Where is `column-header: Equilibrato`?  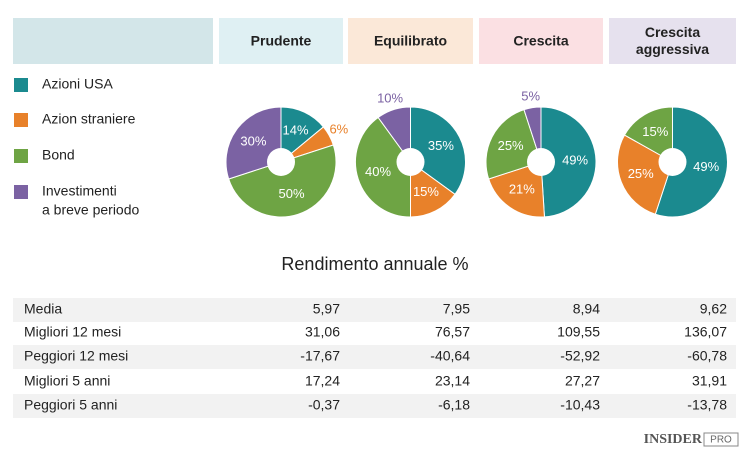 column-header: Equilibrato is located at coordinates (410, 41).